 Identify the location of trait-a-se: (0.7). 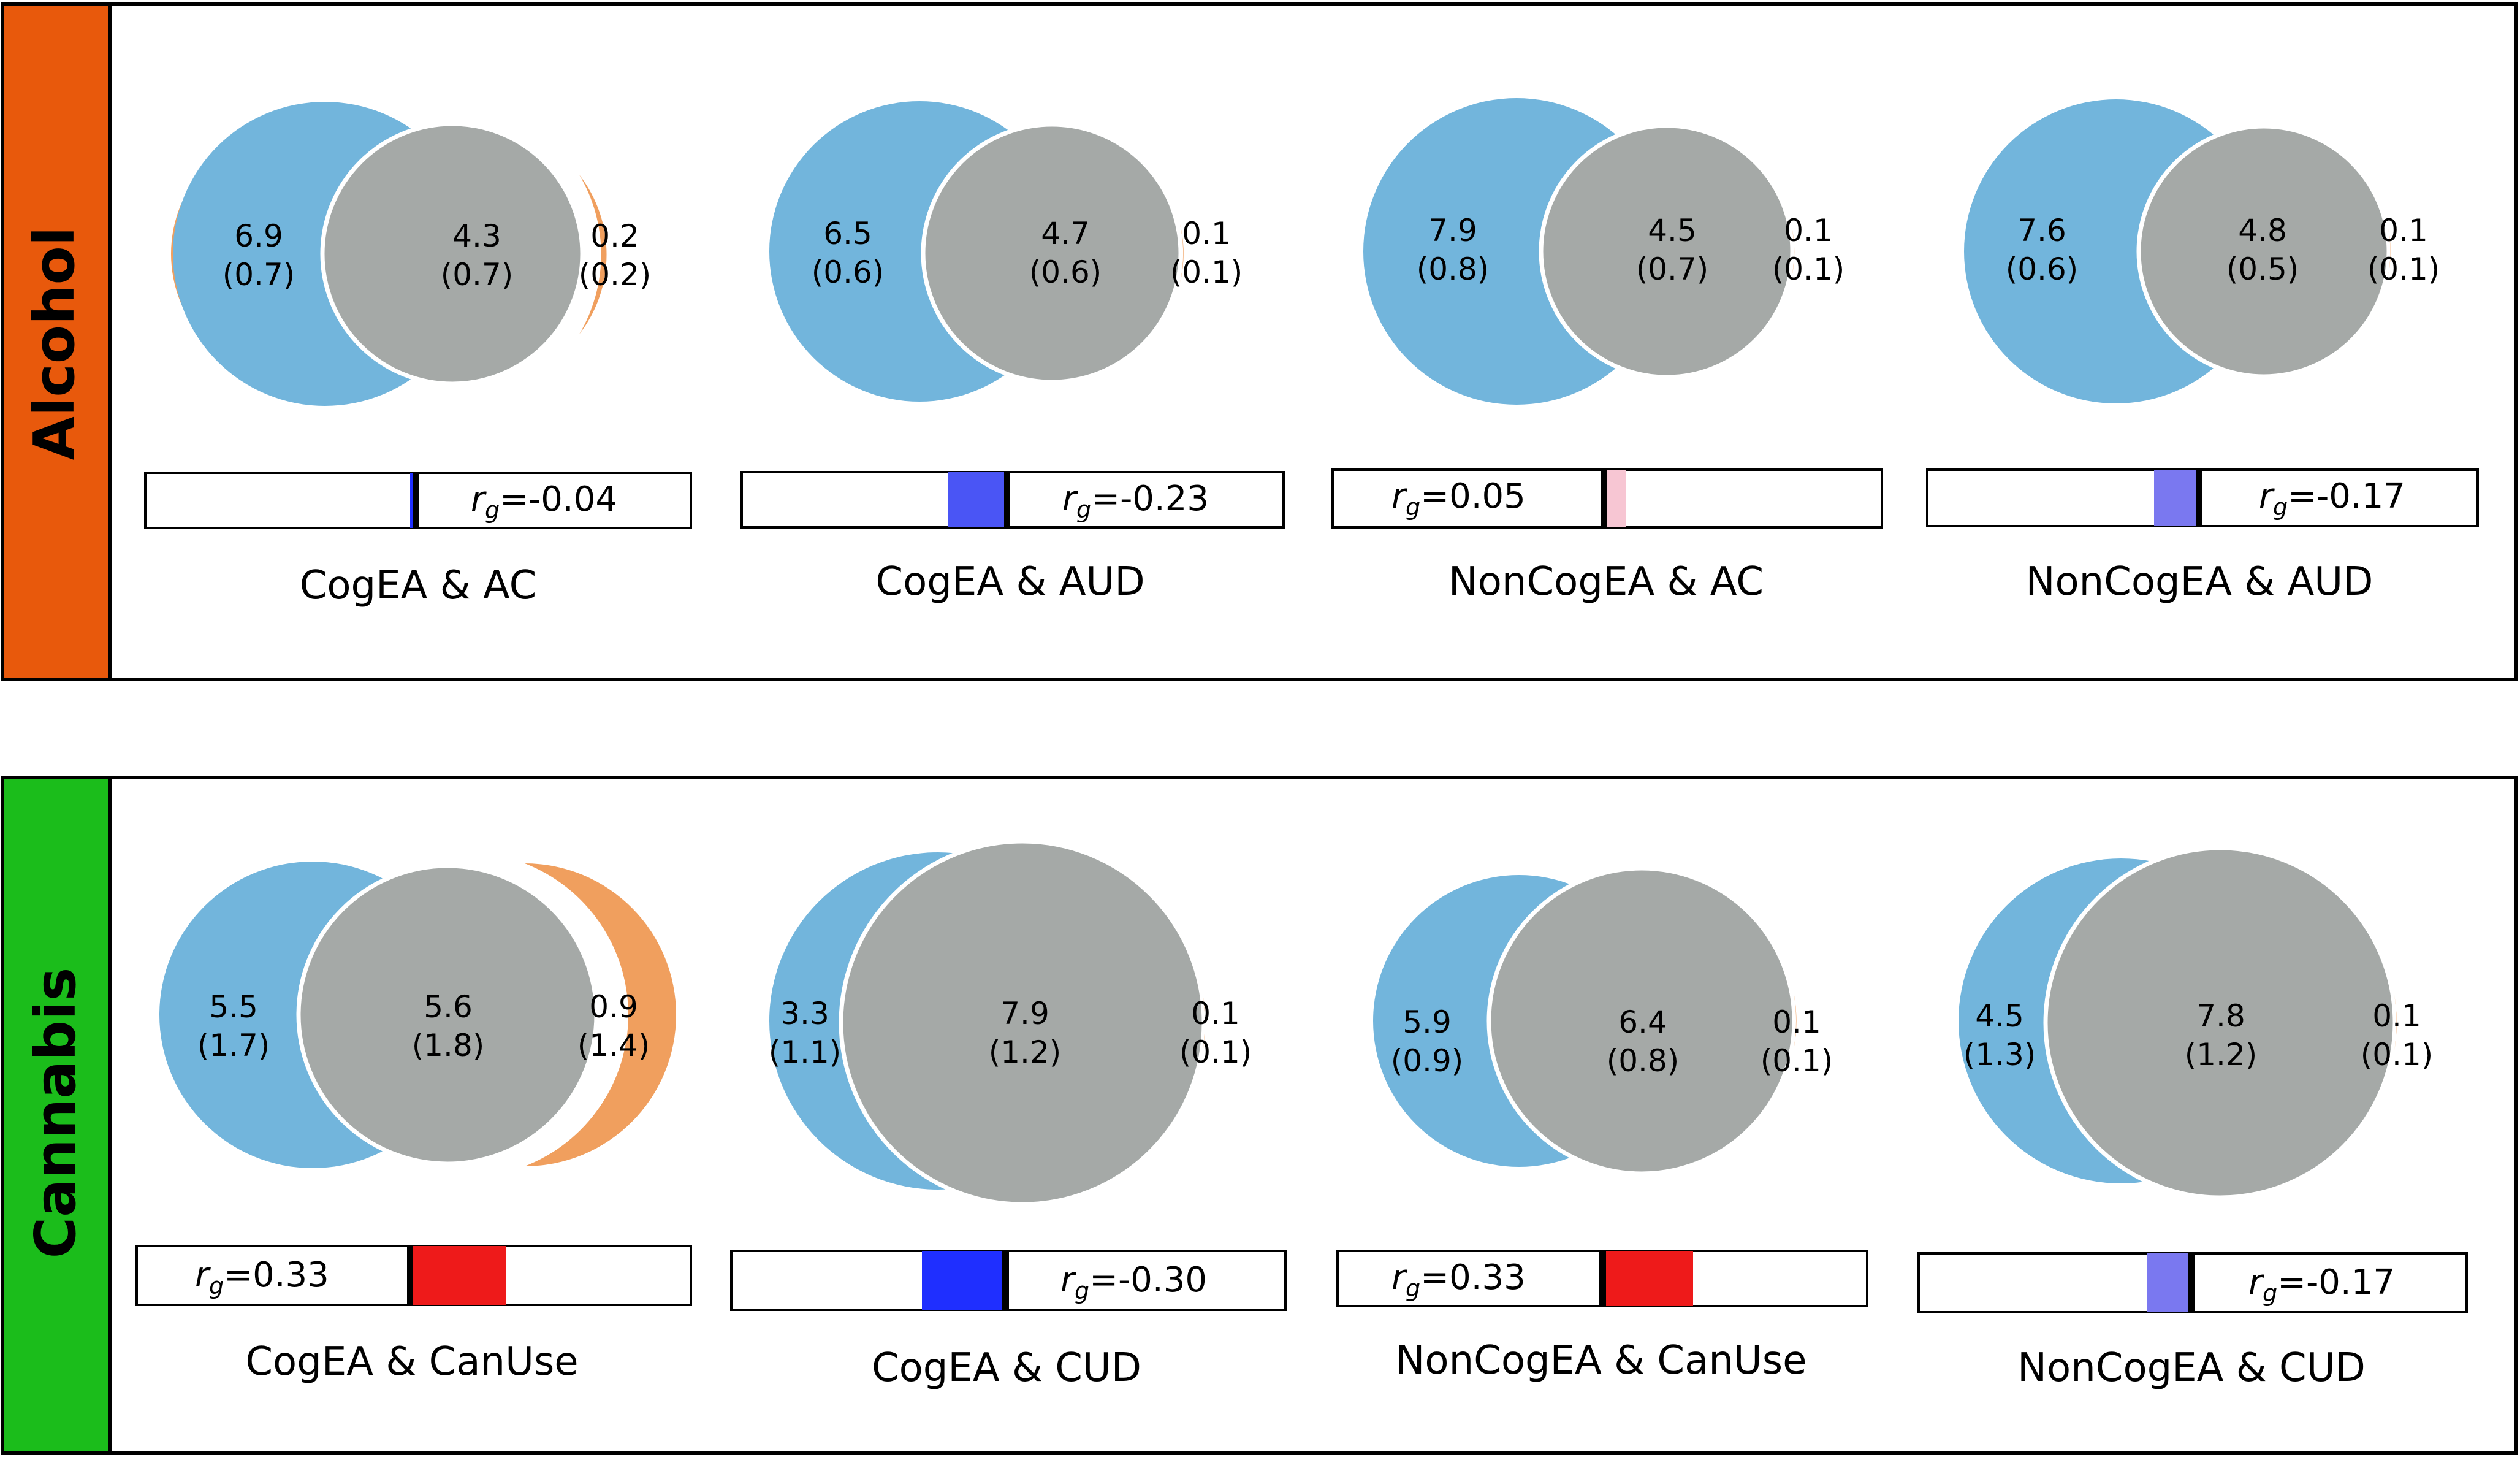
(259, 275).